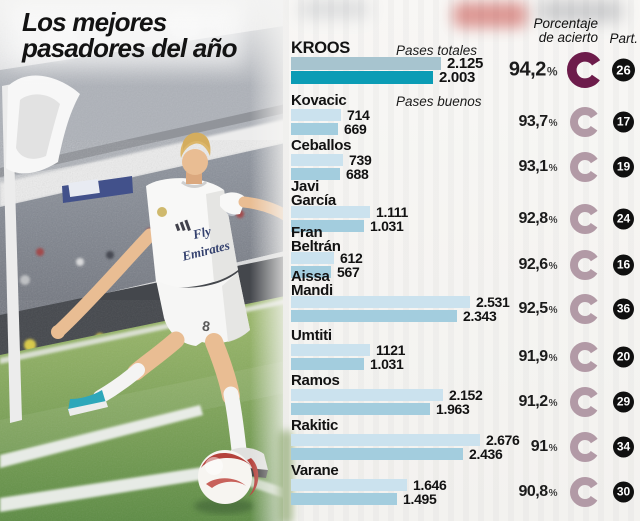  What do you see at coordinates (321, 145) in the screenshot?
I see `player-name: Ceballos` at bounding box center [321, 145].